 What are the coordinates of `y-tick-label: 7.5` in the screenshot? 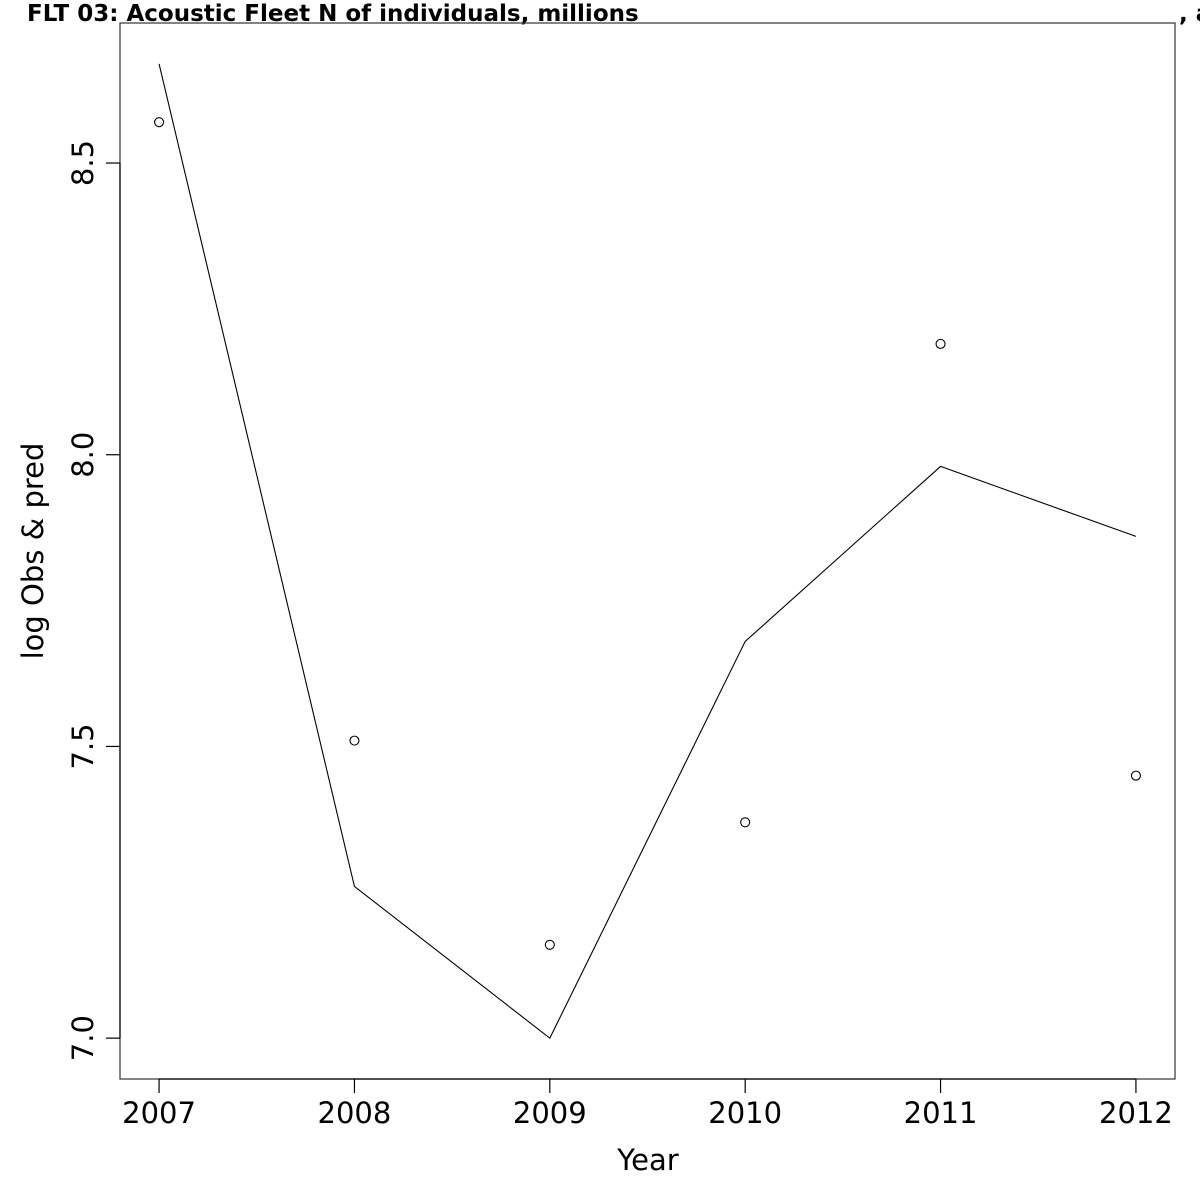 It's located at (83, 746).